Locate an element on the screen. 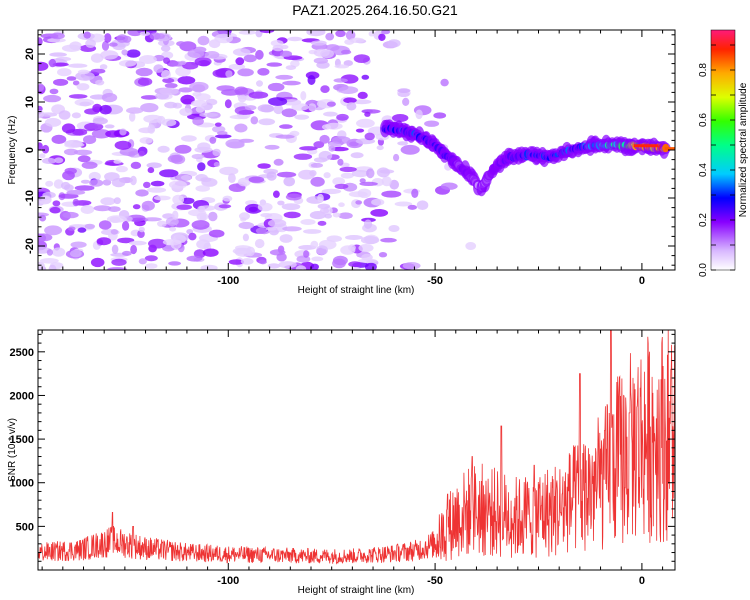 This screenshot has width=750, height=600. colorbar-tick-label: 0.4 is located at coordinates (703, 170).